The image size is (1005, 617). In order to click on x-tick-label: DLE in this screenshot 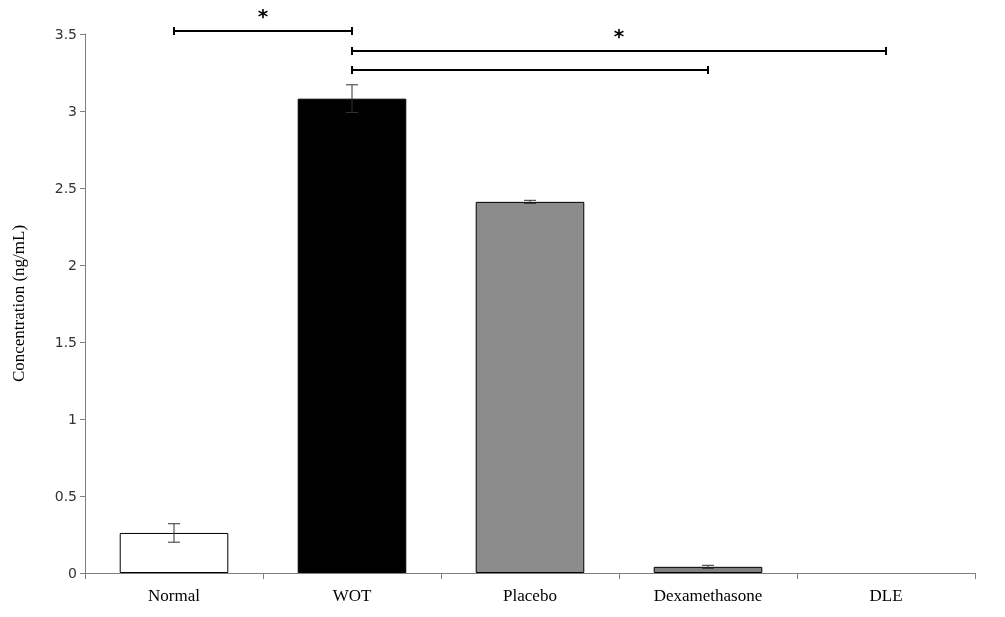, I will do `click(886, 595)`.